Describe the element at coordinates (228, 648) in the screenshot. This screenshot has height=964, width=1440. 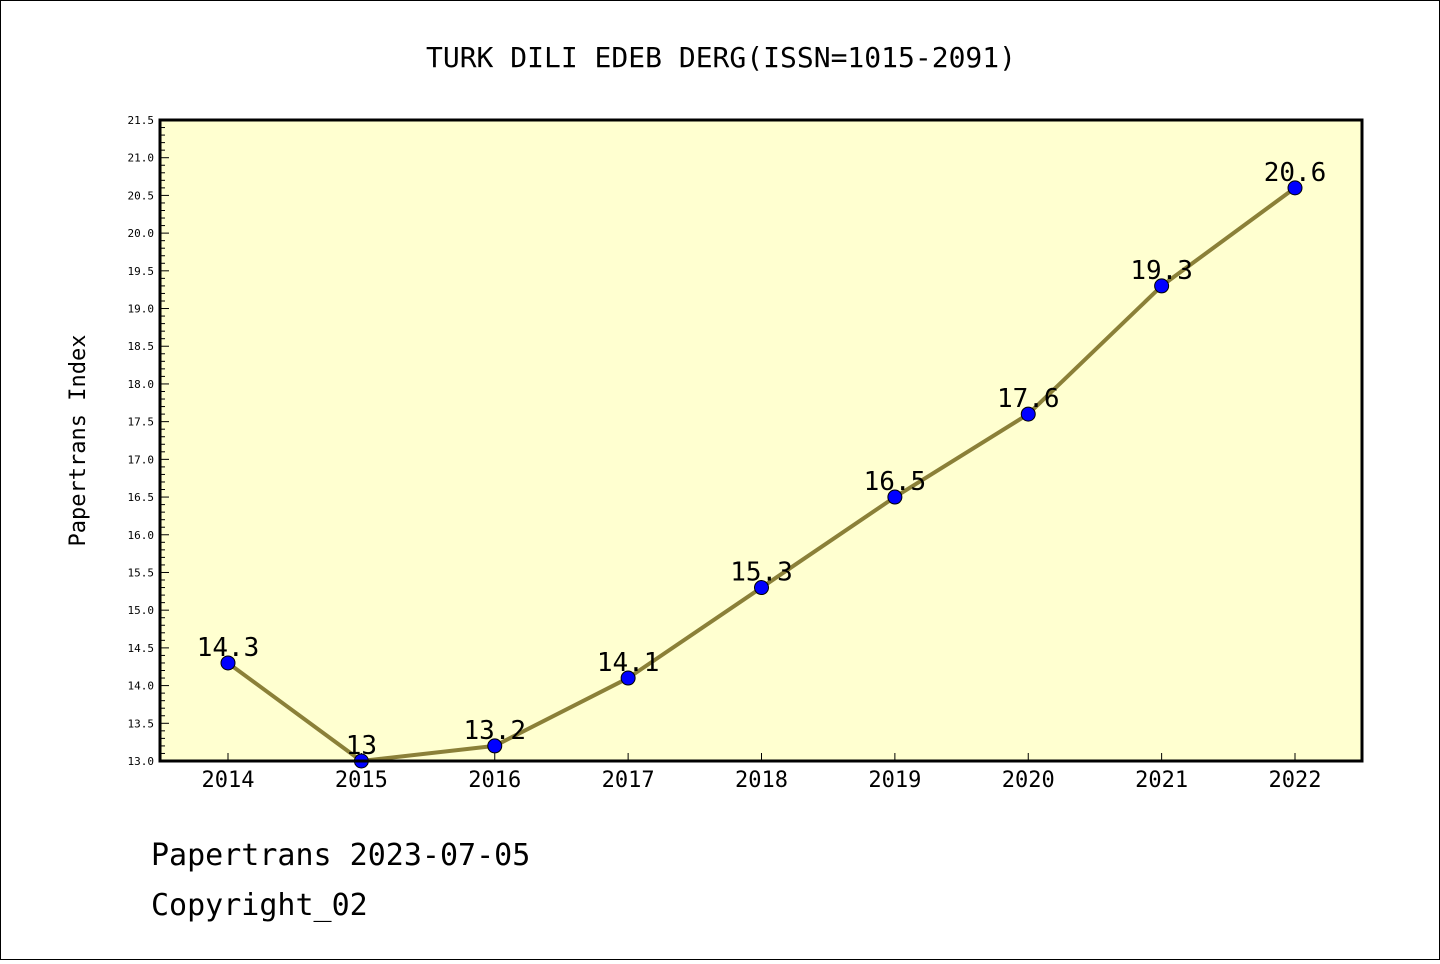
I see `data-label: 14.3` at that location.